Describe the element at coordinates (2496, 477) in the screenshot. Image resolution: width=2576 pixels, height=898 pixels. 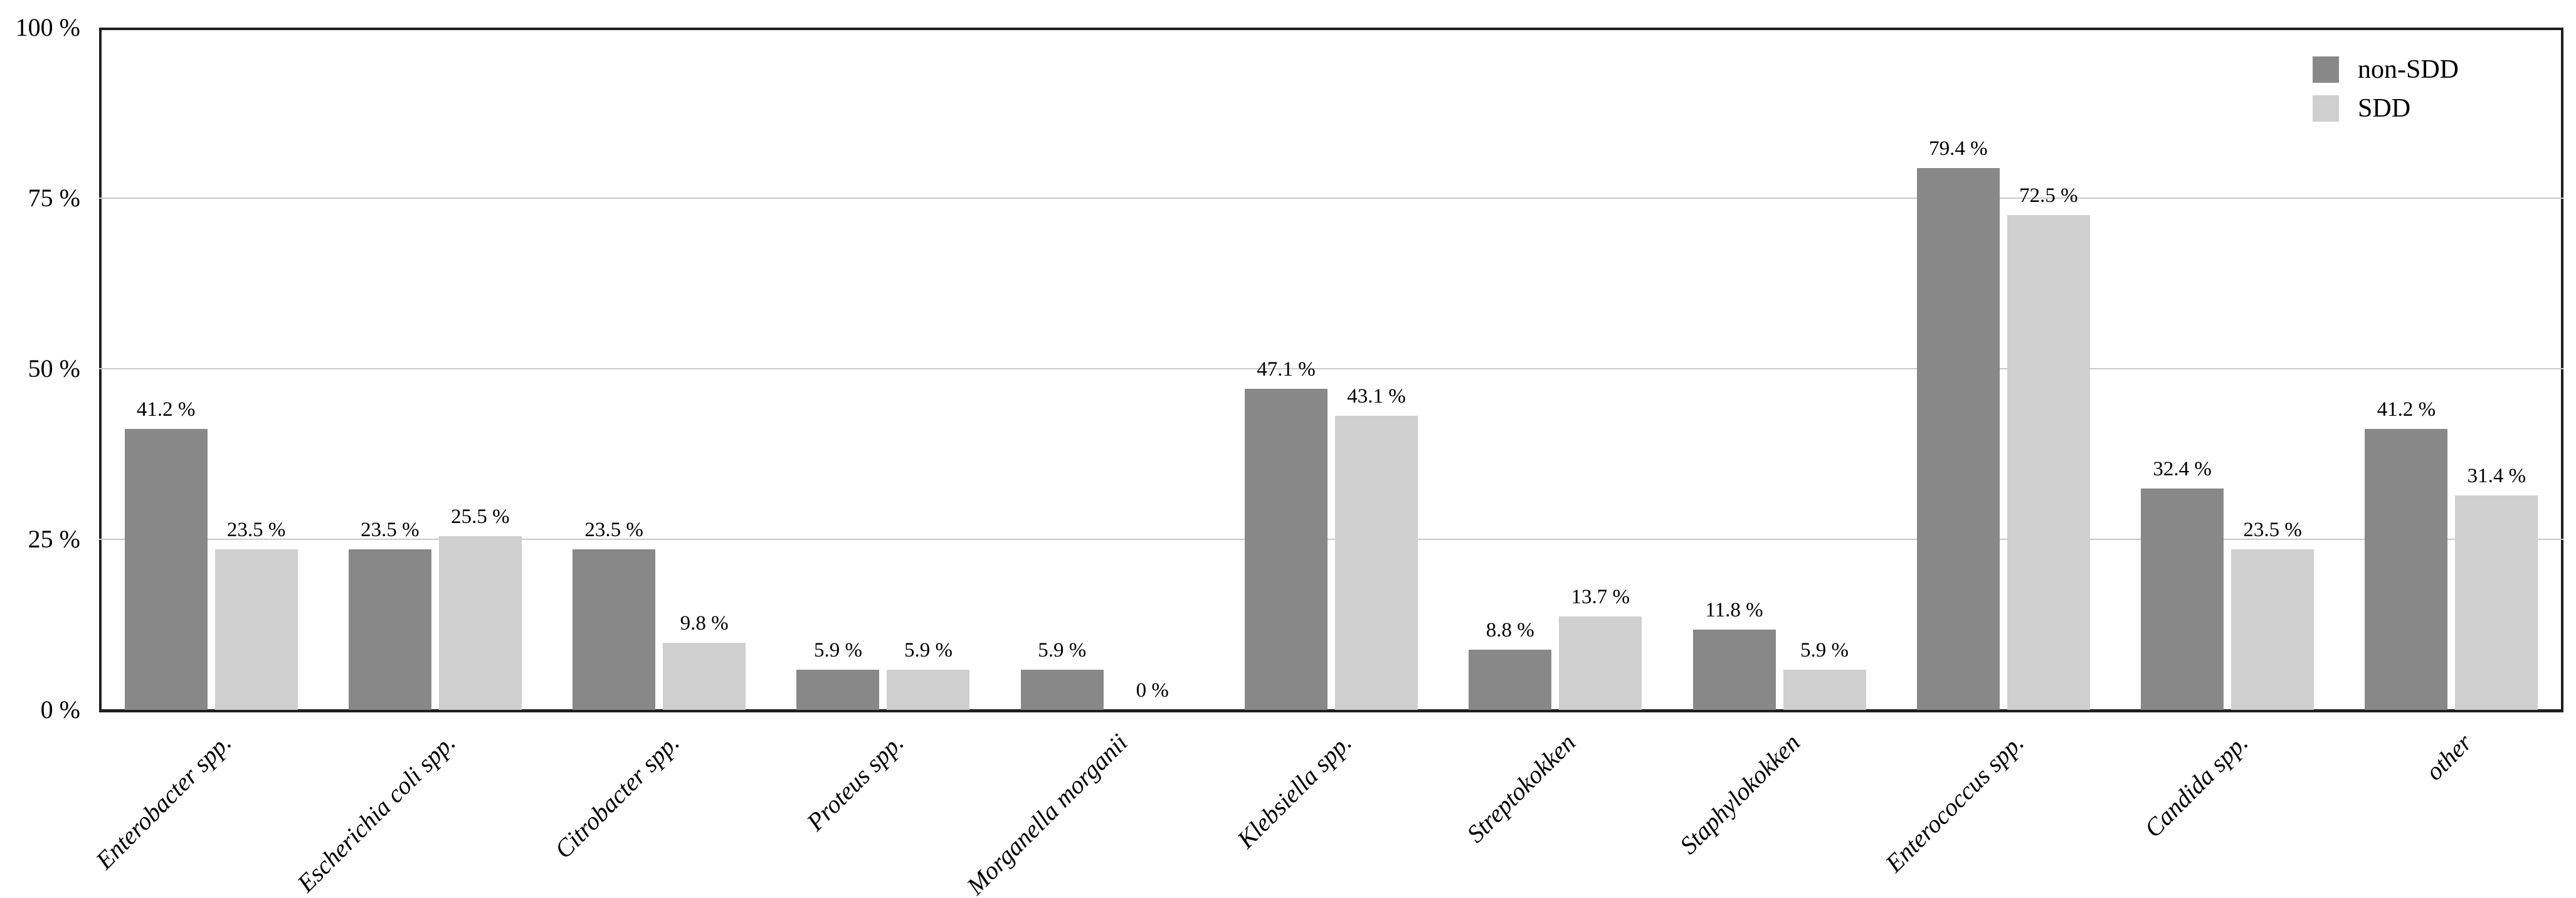
I see `bar-value-label: 31.4 %` at that location.